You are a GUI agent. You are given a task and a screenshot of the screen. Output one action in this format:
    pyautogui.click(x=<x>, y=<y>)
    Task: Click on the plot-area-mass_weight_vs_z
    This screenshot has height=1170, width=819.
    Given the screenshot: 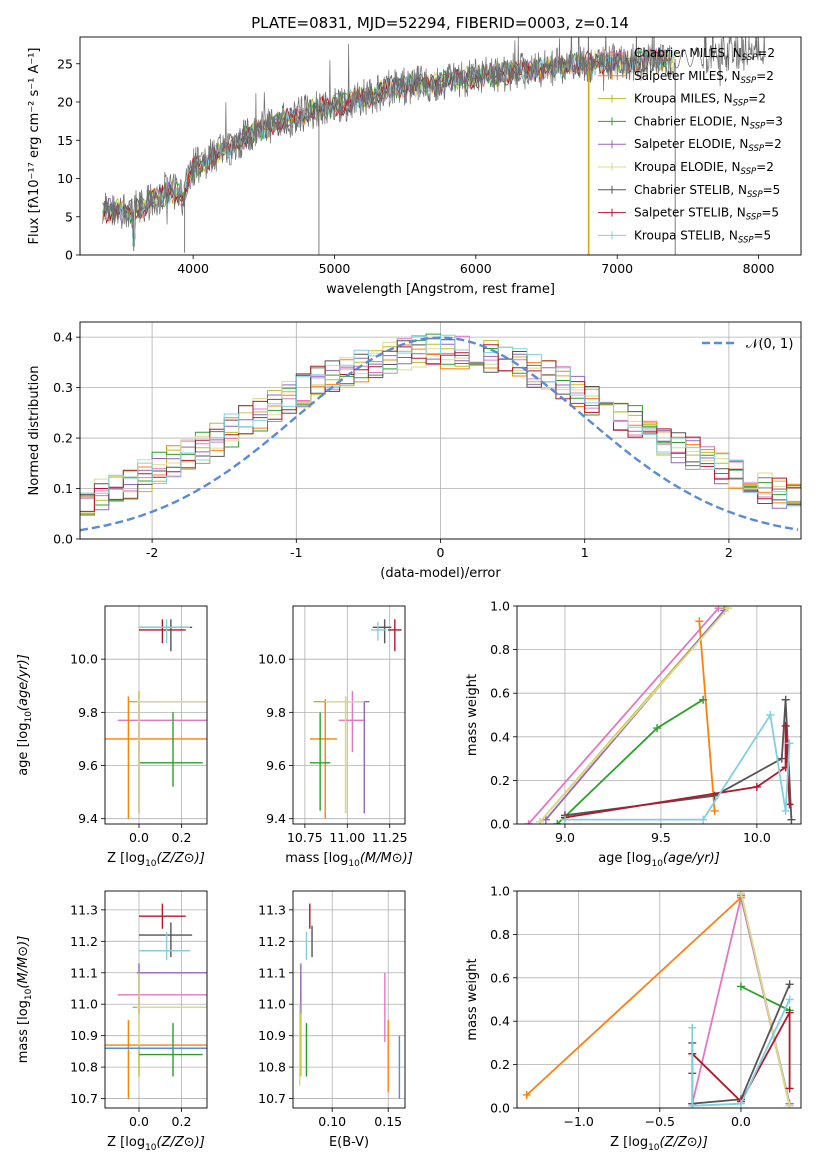 What is the action you would take?
    pyautogui.click(x=658, y=999)
    